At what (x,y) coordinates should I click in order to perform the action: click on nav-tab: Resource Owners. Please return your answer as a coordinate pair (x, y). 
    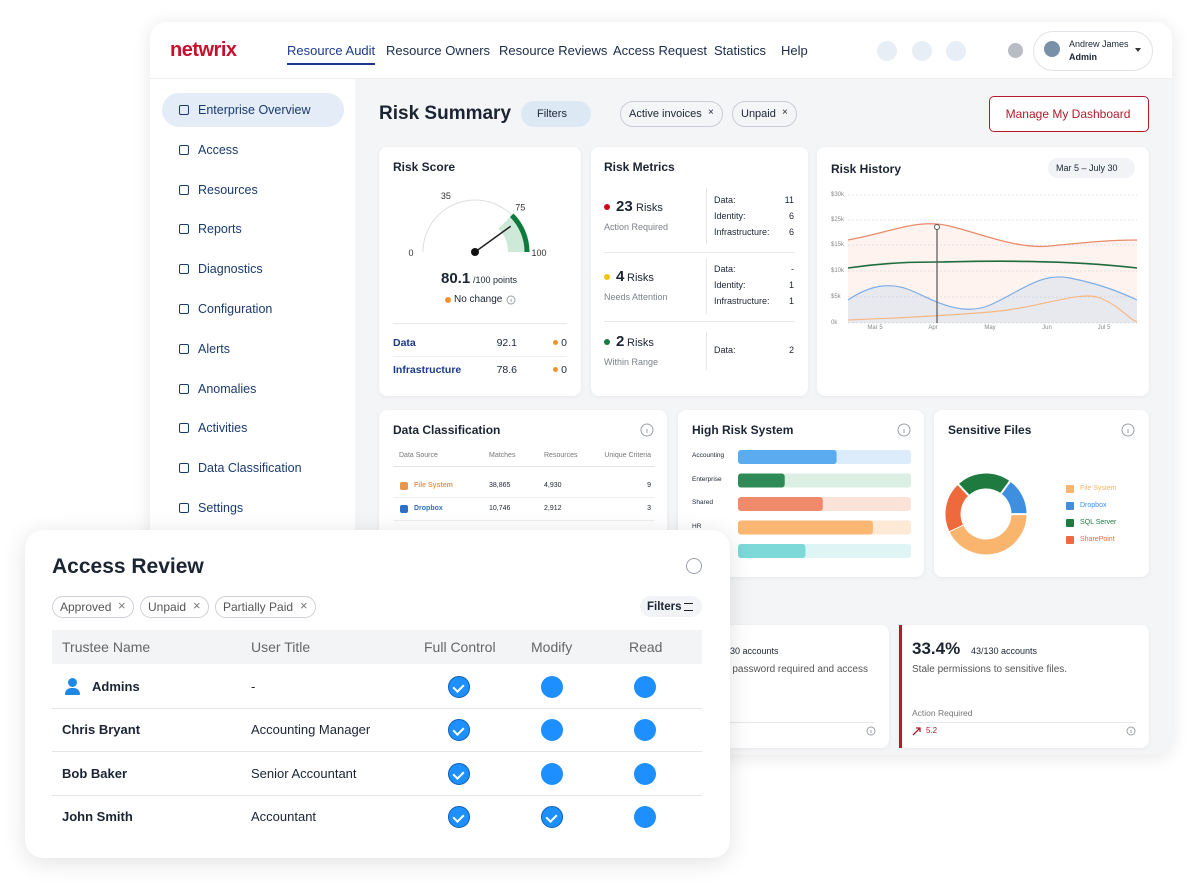
    Looking at the image, I should click on (438, 50).